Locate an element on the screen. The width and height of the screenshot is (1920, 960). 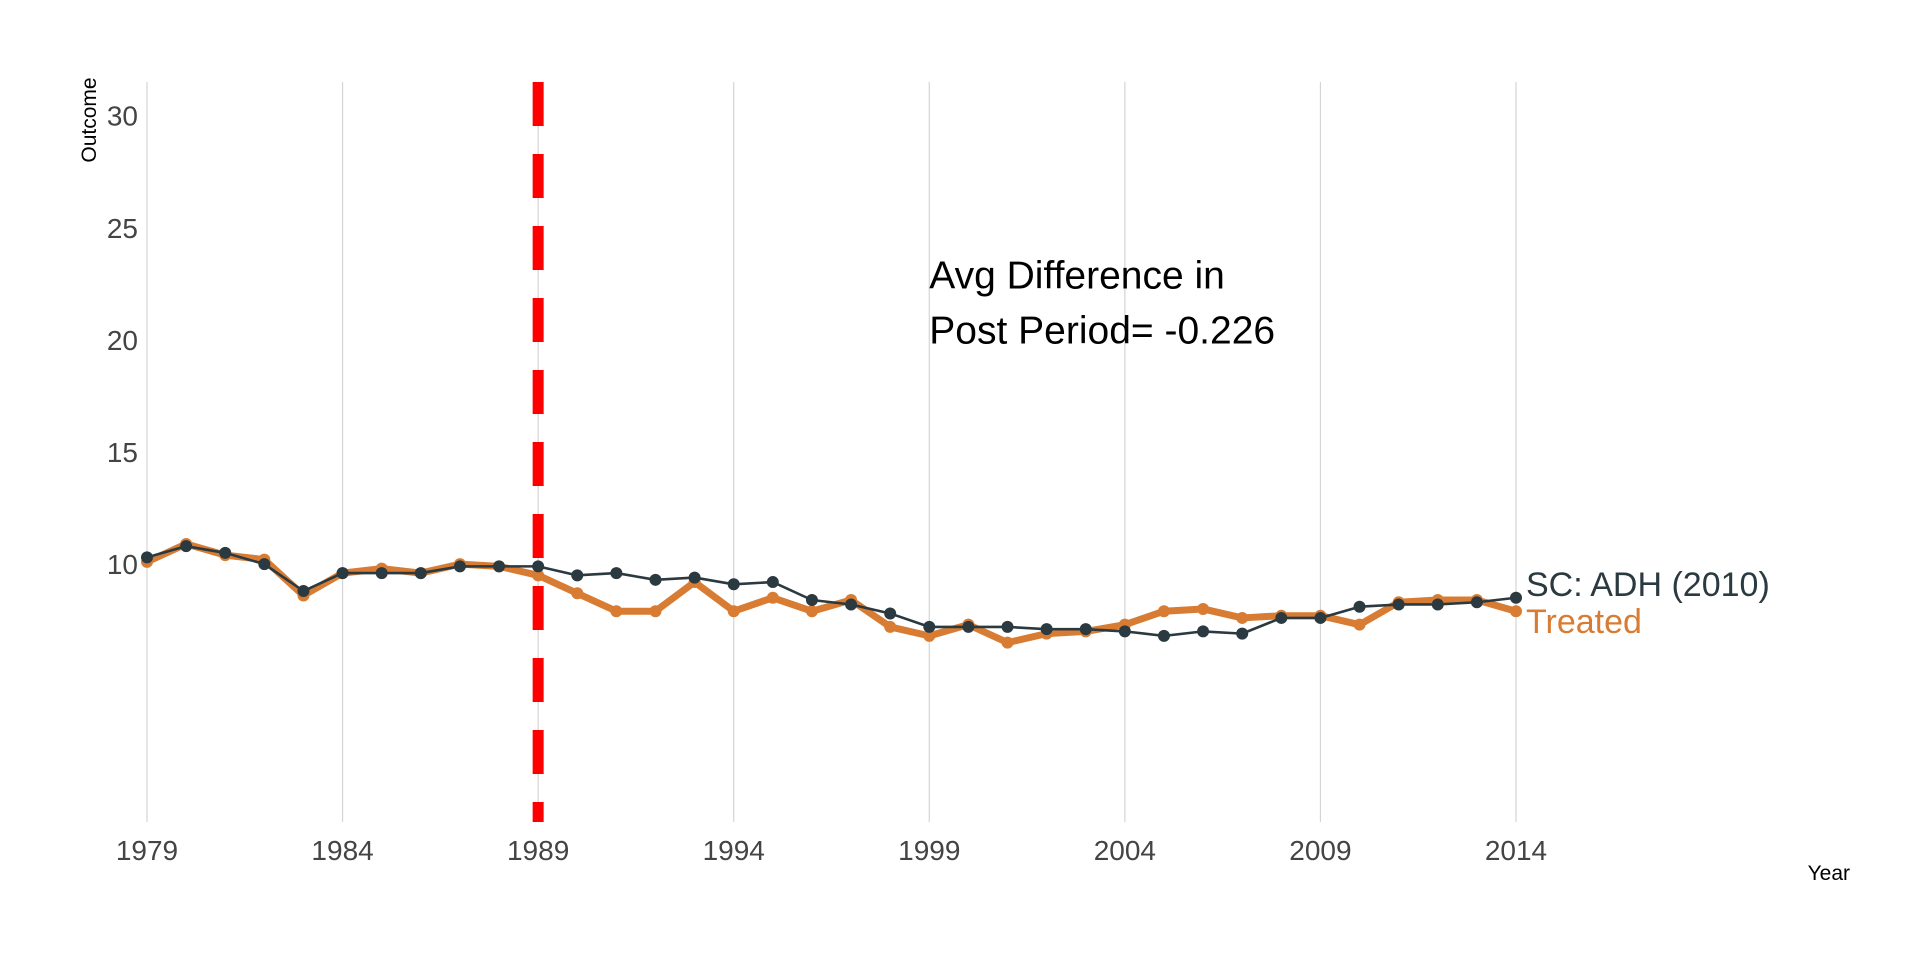
series-0-point-1990 is located at coordinates (577, 593).